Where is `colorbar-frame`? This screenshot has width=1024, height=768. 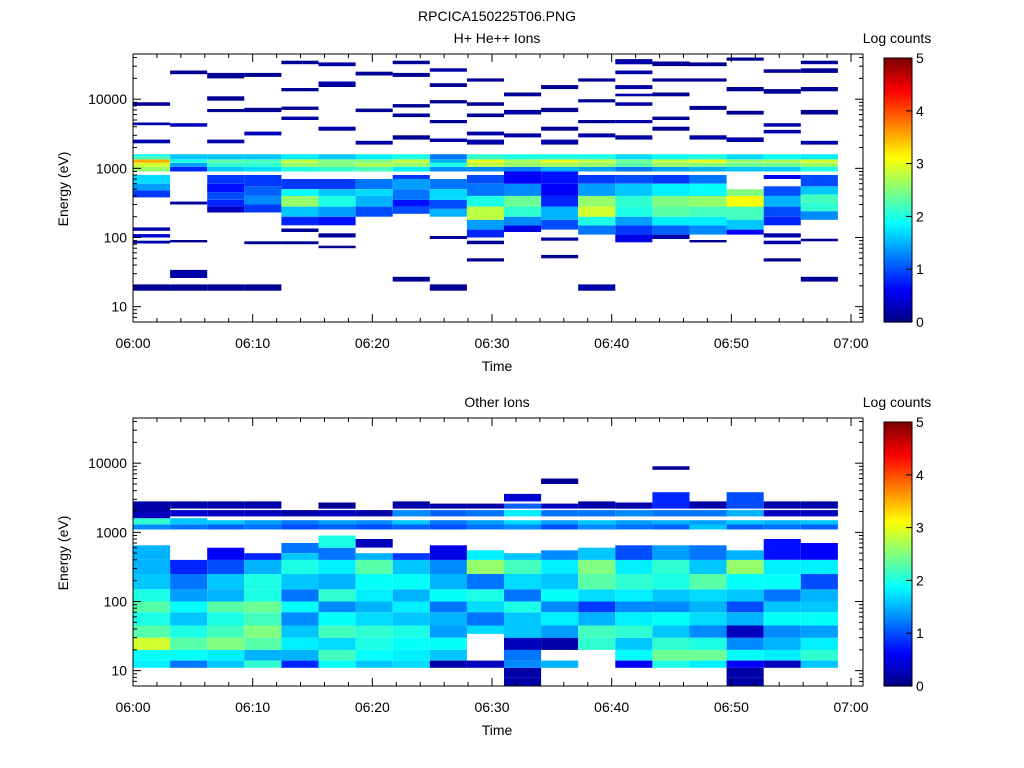 colorbar-frame is located at coordinates (898, 554).